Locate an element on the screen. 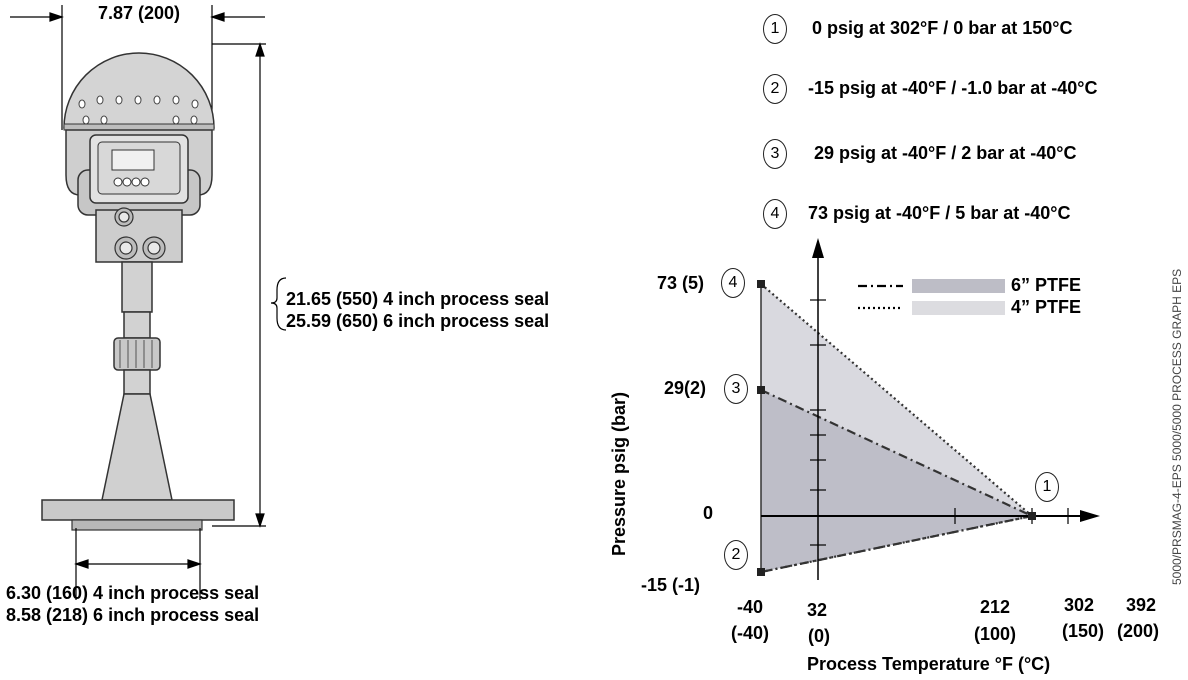  height-label-6inch: 25.59 (650) 6 inch process seal is located at coordinates (418, 321).